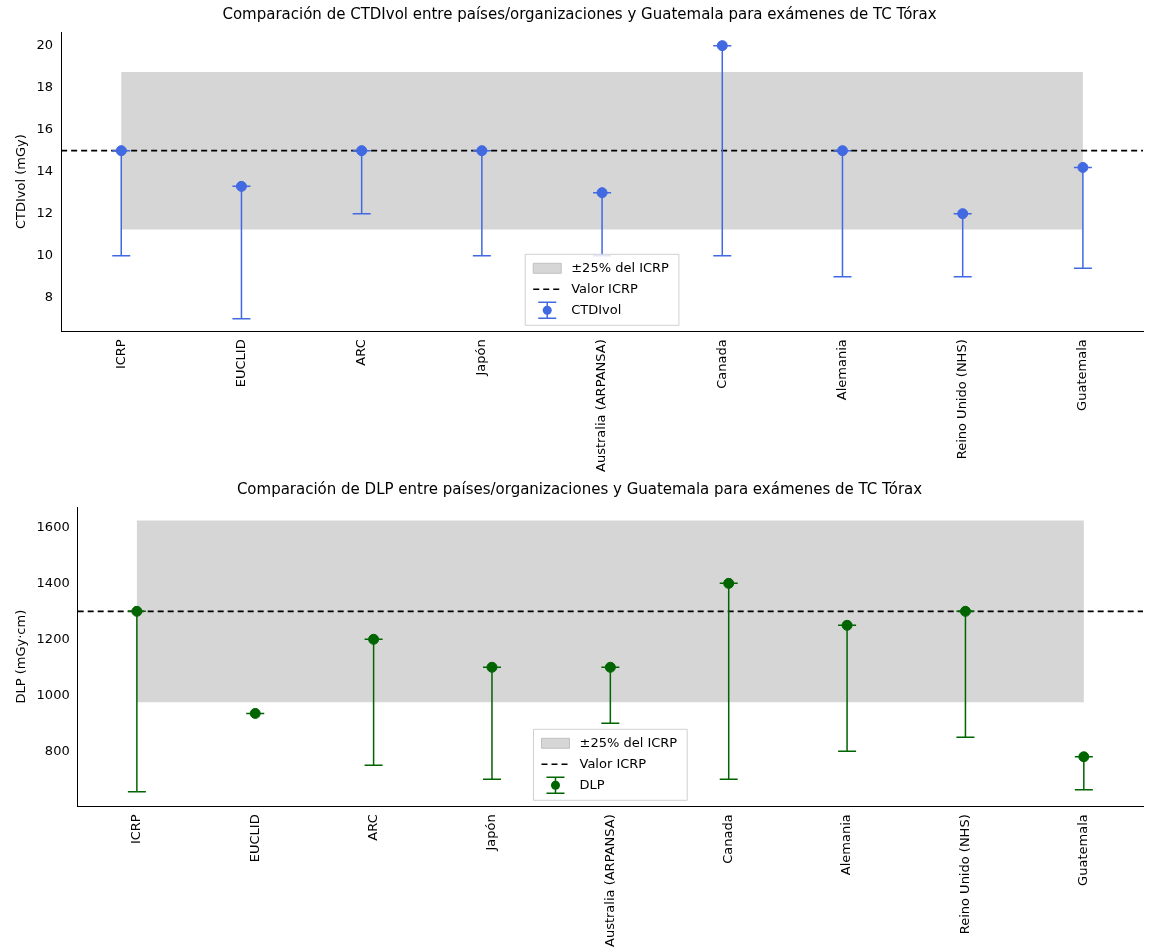 This screenshot has width=1149, height=951. What do you see at coordinates (53, 638) in the screenshot?
I see `y-tick-label: 1200` at bounding box center [53, 638].